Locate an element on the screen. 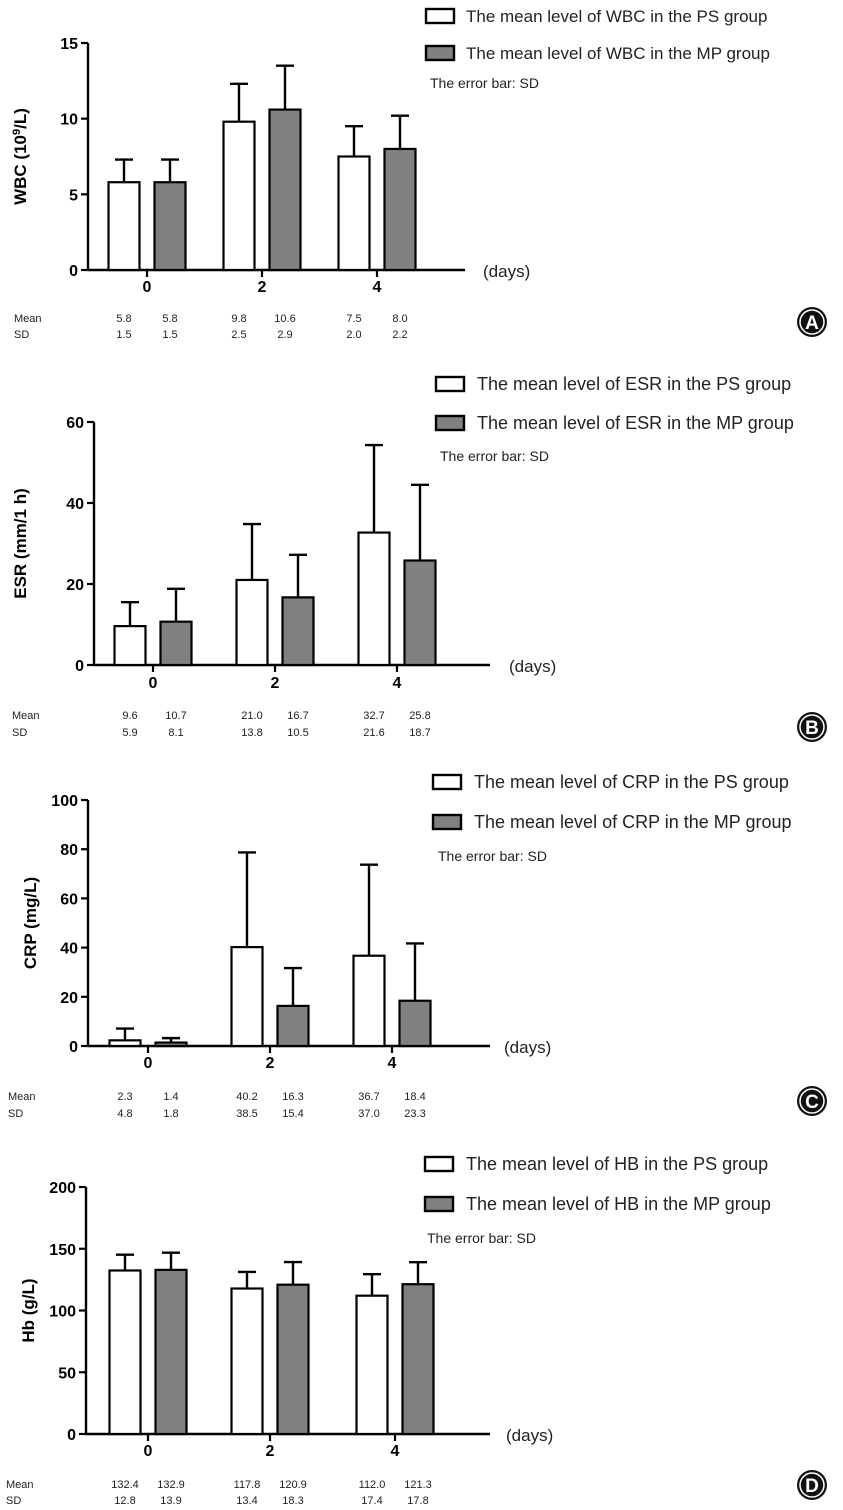 This screenshot has width=843, height=1510. sd-value: 10.5 is located at coordinates (297, 733).